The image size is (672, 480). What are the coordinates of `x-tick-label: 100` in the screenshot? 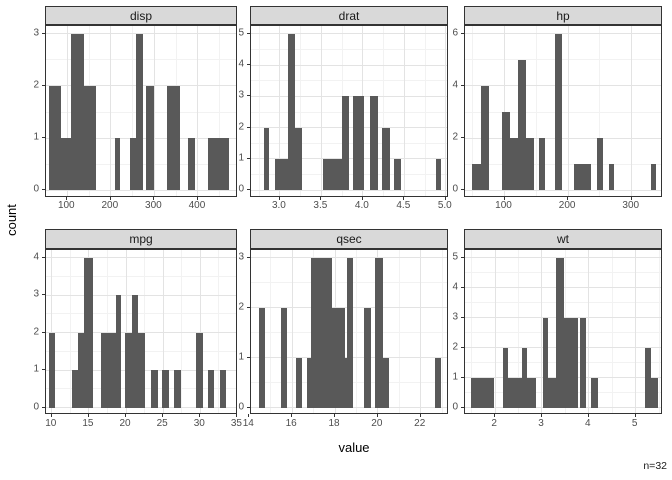 It's located at (503, 205).